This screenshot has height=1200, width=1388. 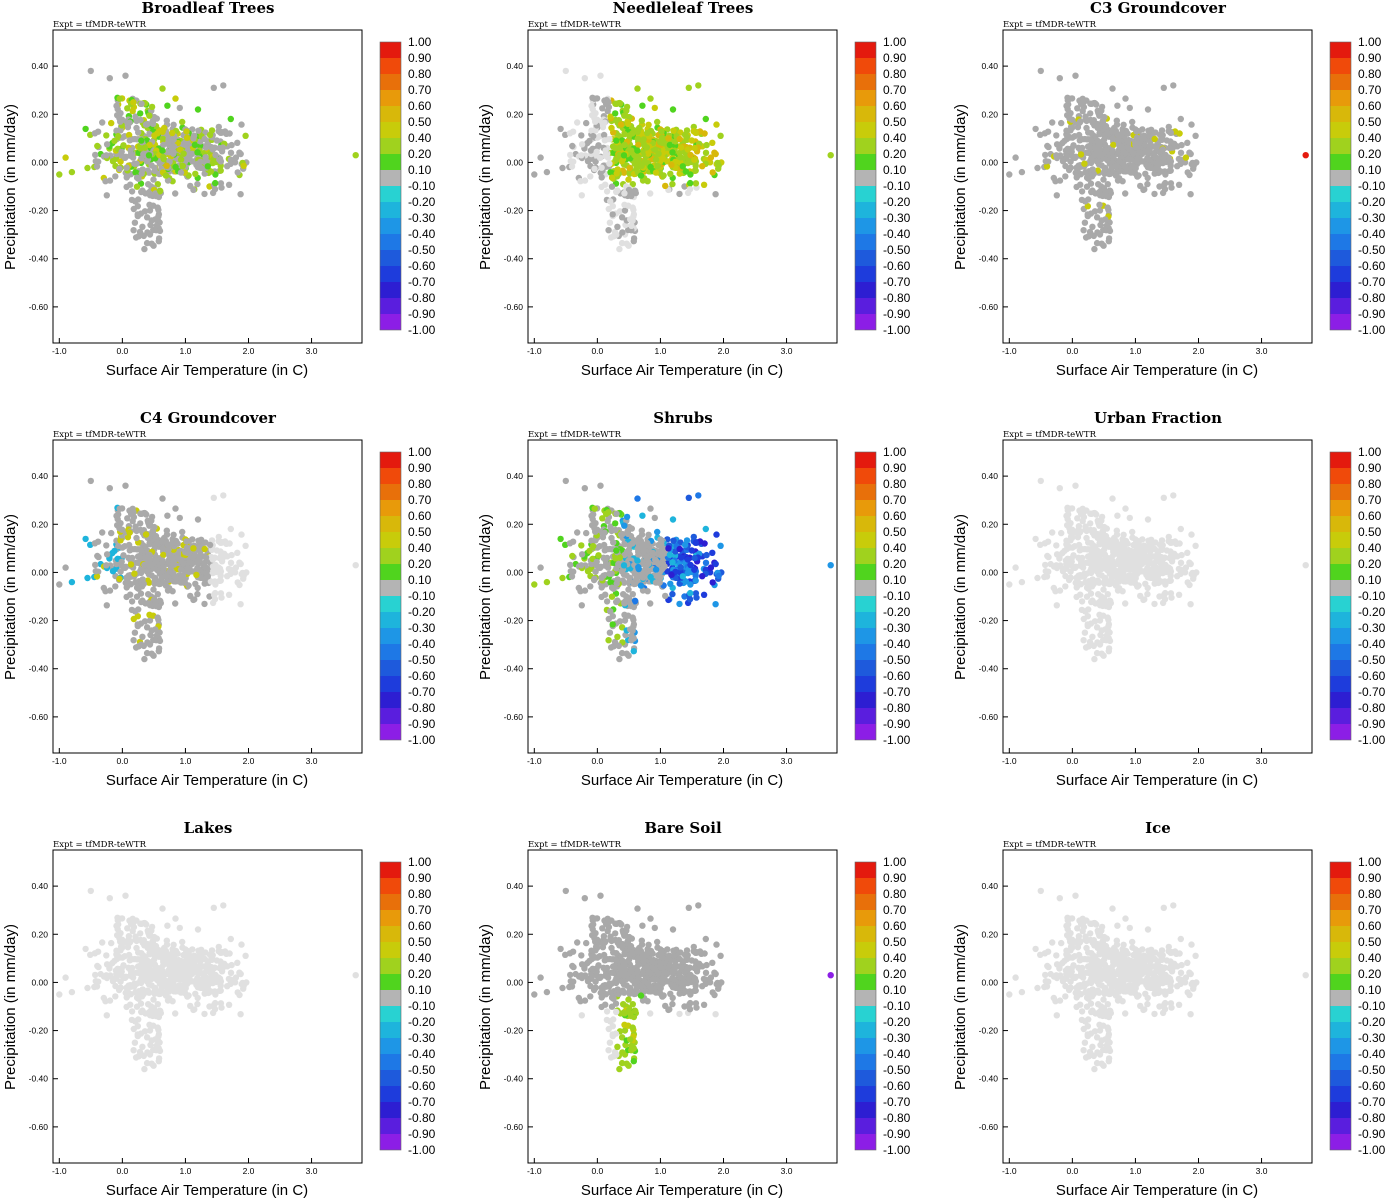 What do you see at coordinates (1340, 186) in the screenshot?
I see `colorbar-frame` at bounding box center [1340, 186].